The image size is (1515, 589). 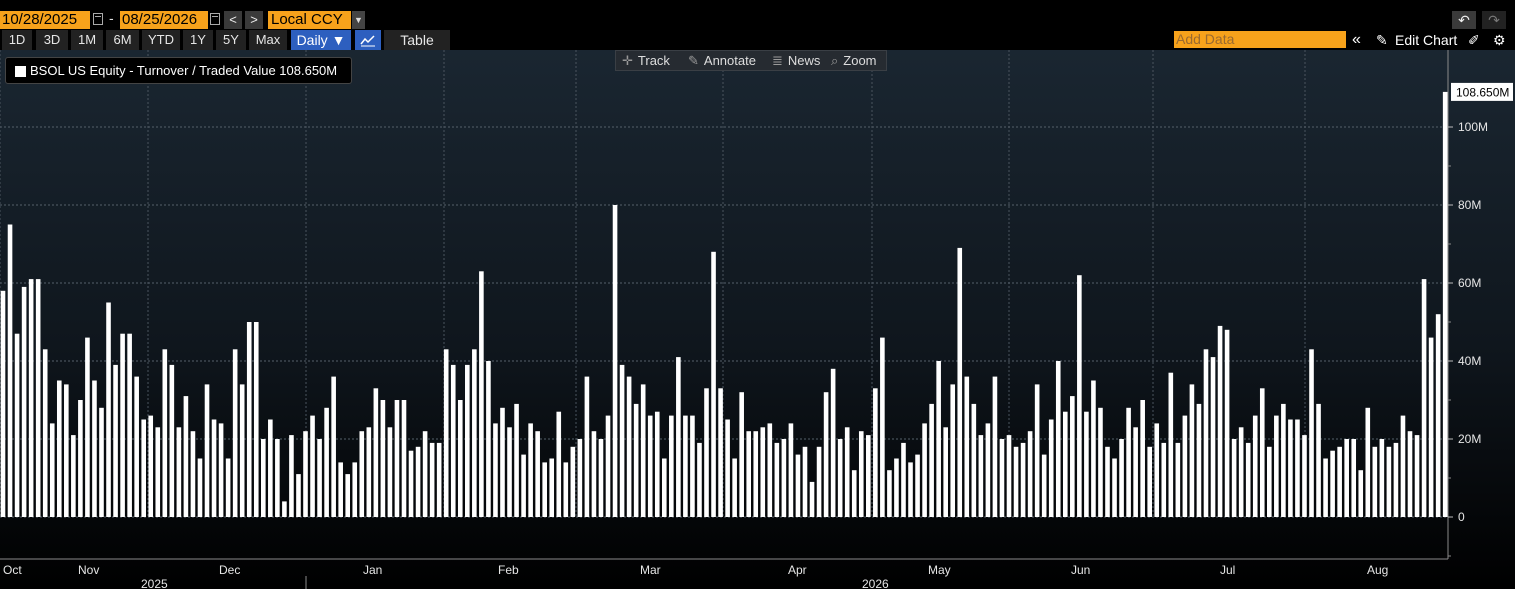 What do you see at coordinates (164, 20) in the screenshot?
I see `end-date-field: 08/25/2026` at bounding box center [164, 20].